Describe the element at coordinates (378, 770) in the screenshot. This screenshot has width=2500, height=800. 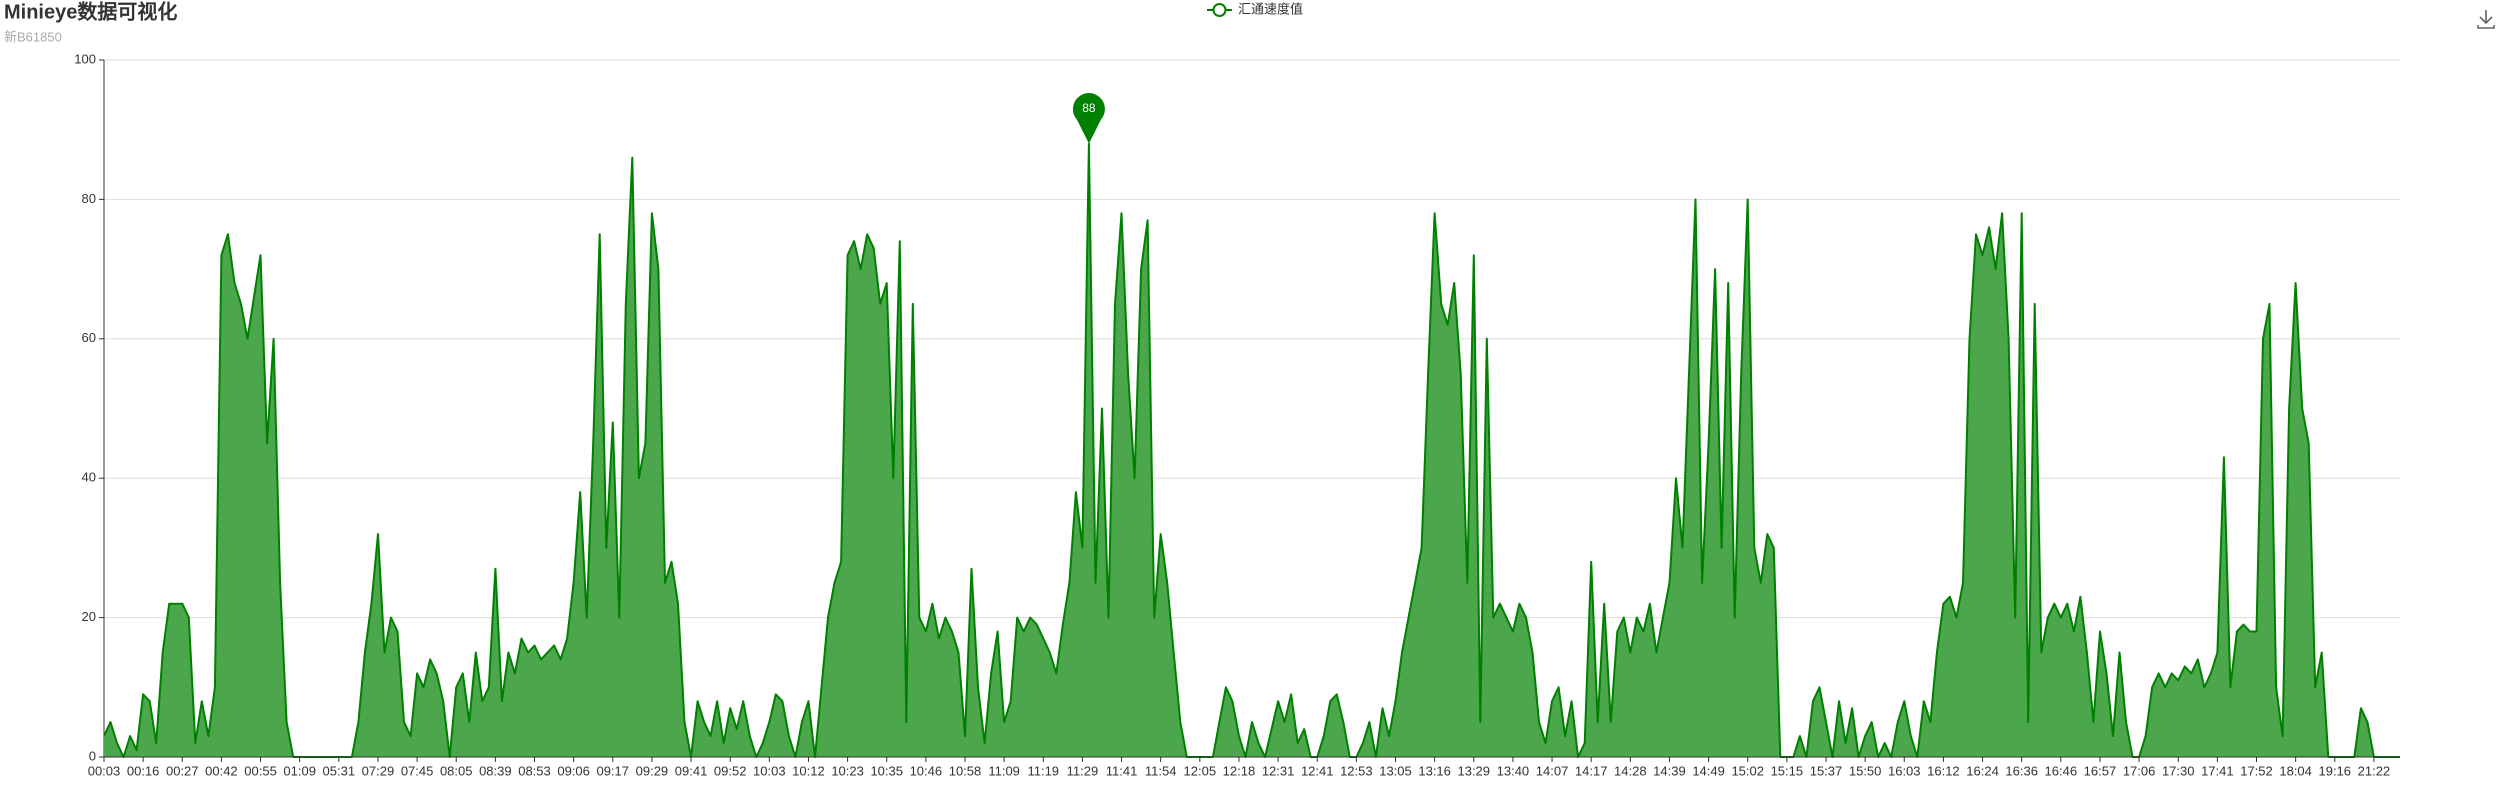
I see `x-tick-label: 07:29` at that location.